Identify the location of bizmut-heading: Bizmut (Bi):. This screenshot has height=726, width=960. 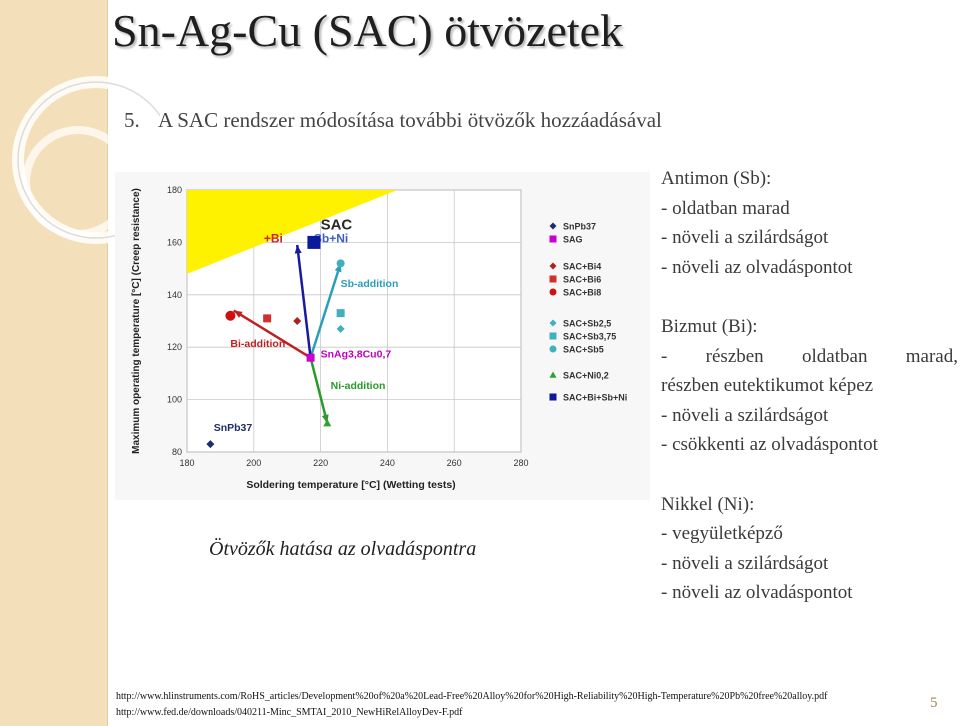
(709, 326).